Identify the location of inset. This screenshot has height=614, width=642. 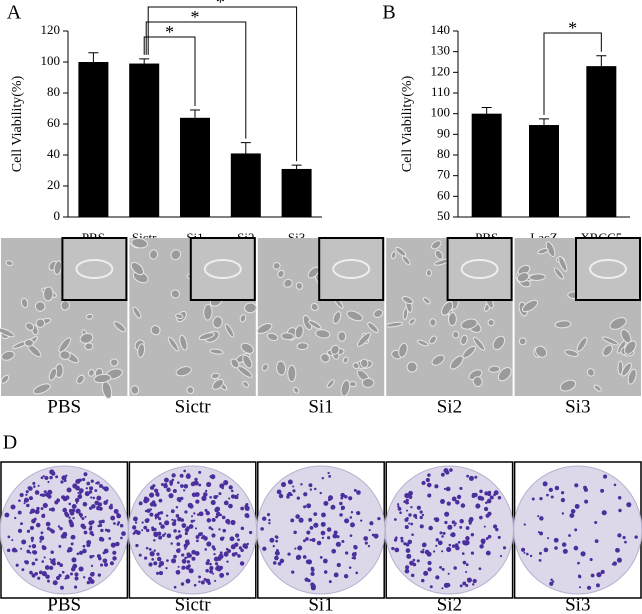
(222, 269).